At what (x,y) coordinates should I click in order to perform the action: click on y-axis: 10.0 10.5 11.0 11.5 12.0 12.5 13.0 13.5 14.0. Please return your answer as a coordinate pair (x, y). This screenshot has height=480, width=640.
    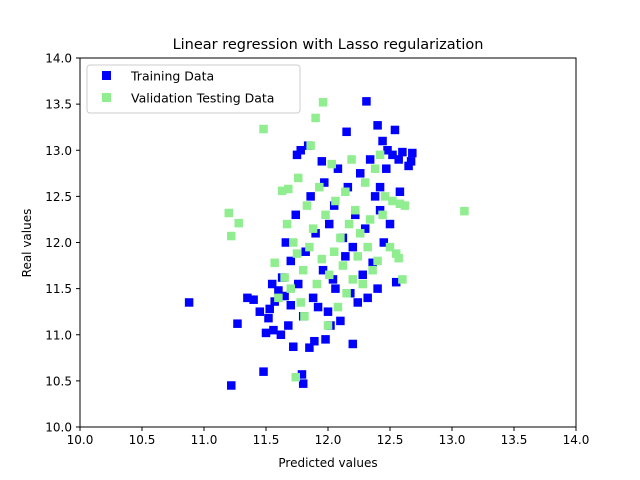
    Looking at the image, I should click on (62, 243).